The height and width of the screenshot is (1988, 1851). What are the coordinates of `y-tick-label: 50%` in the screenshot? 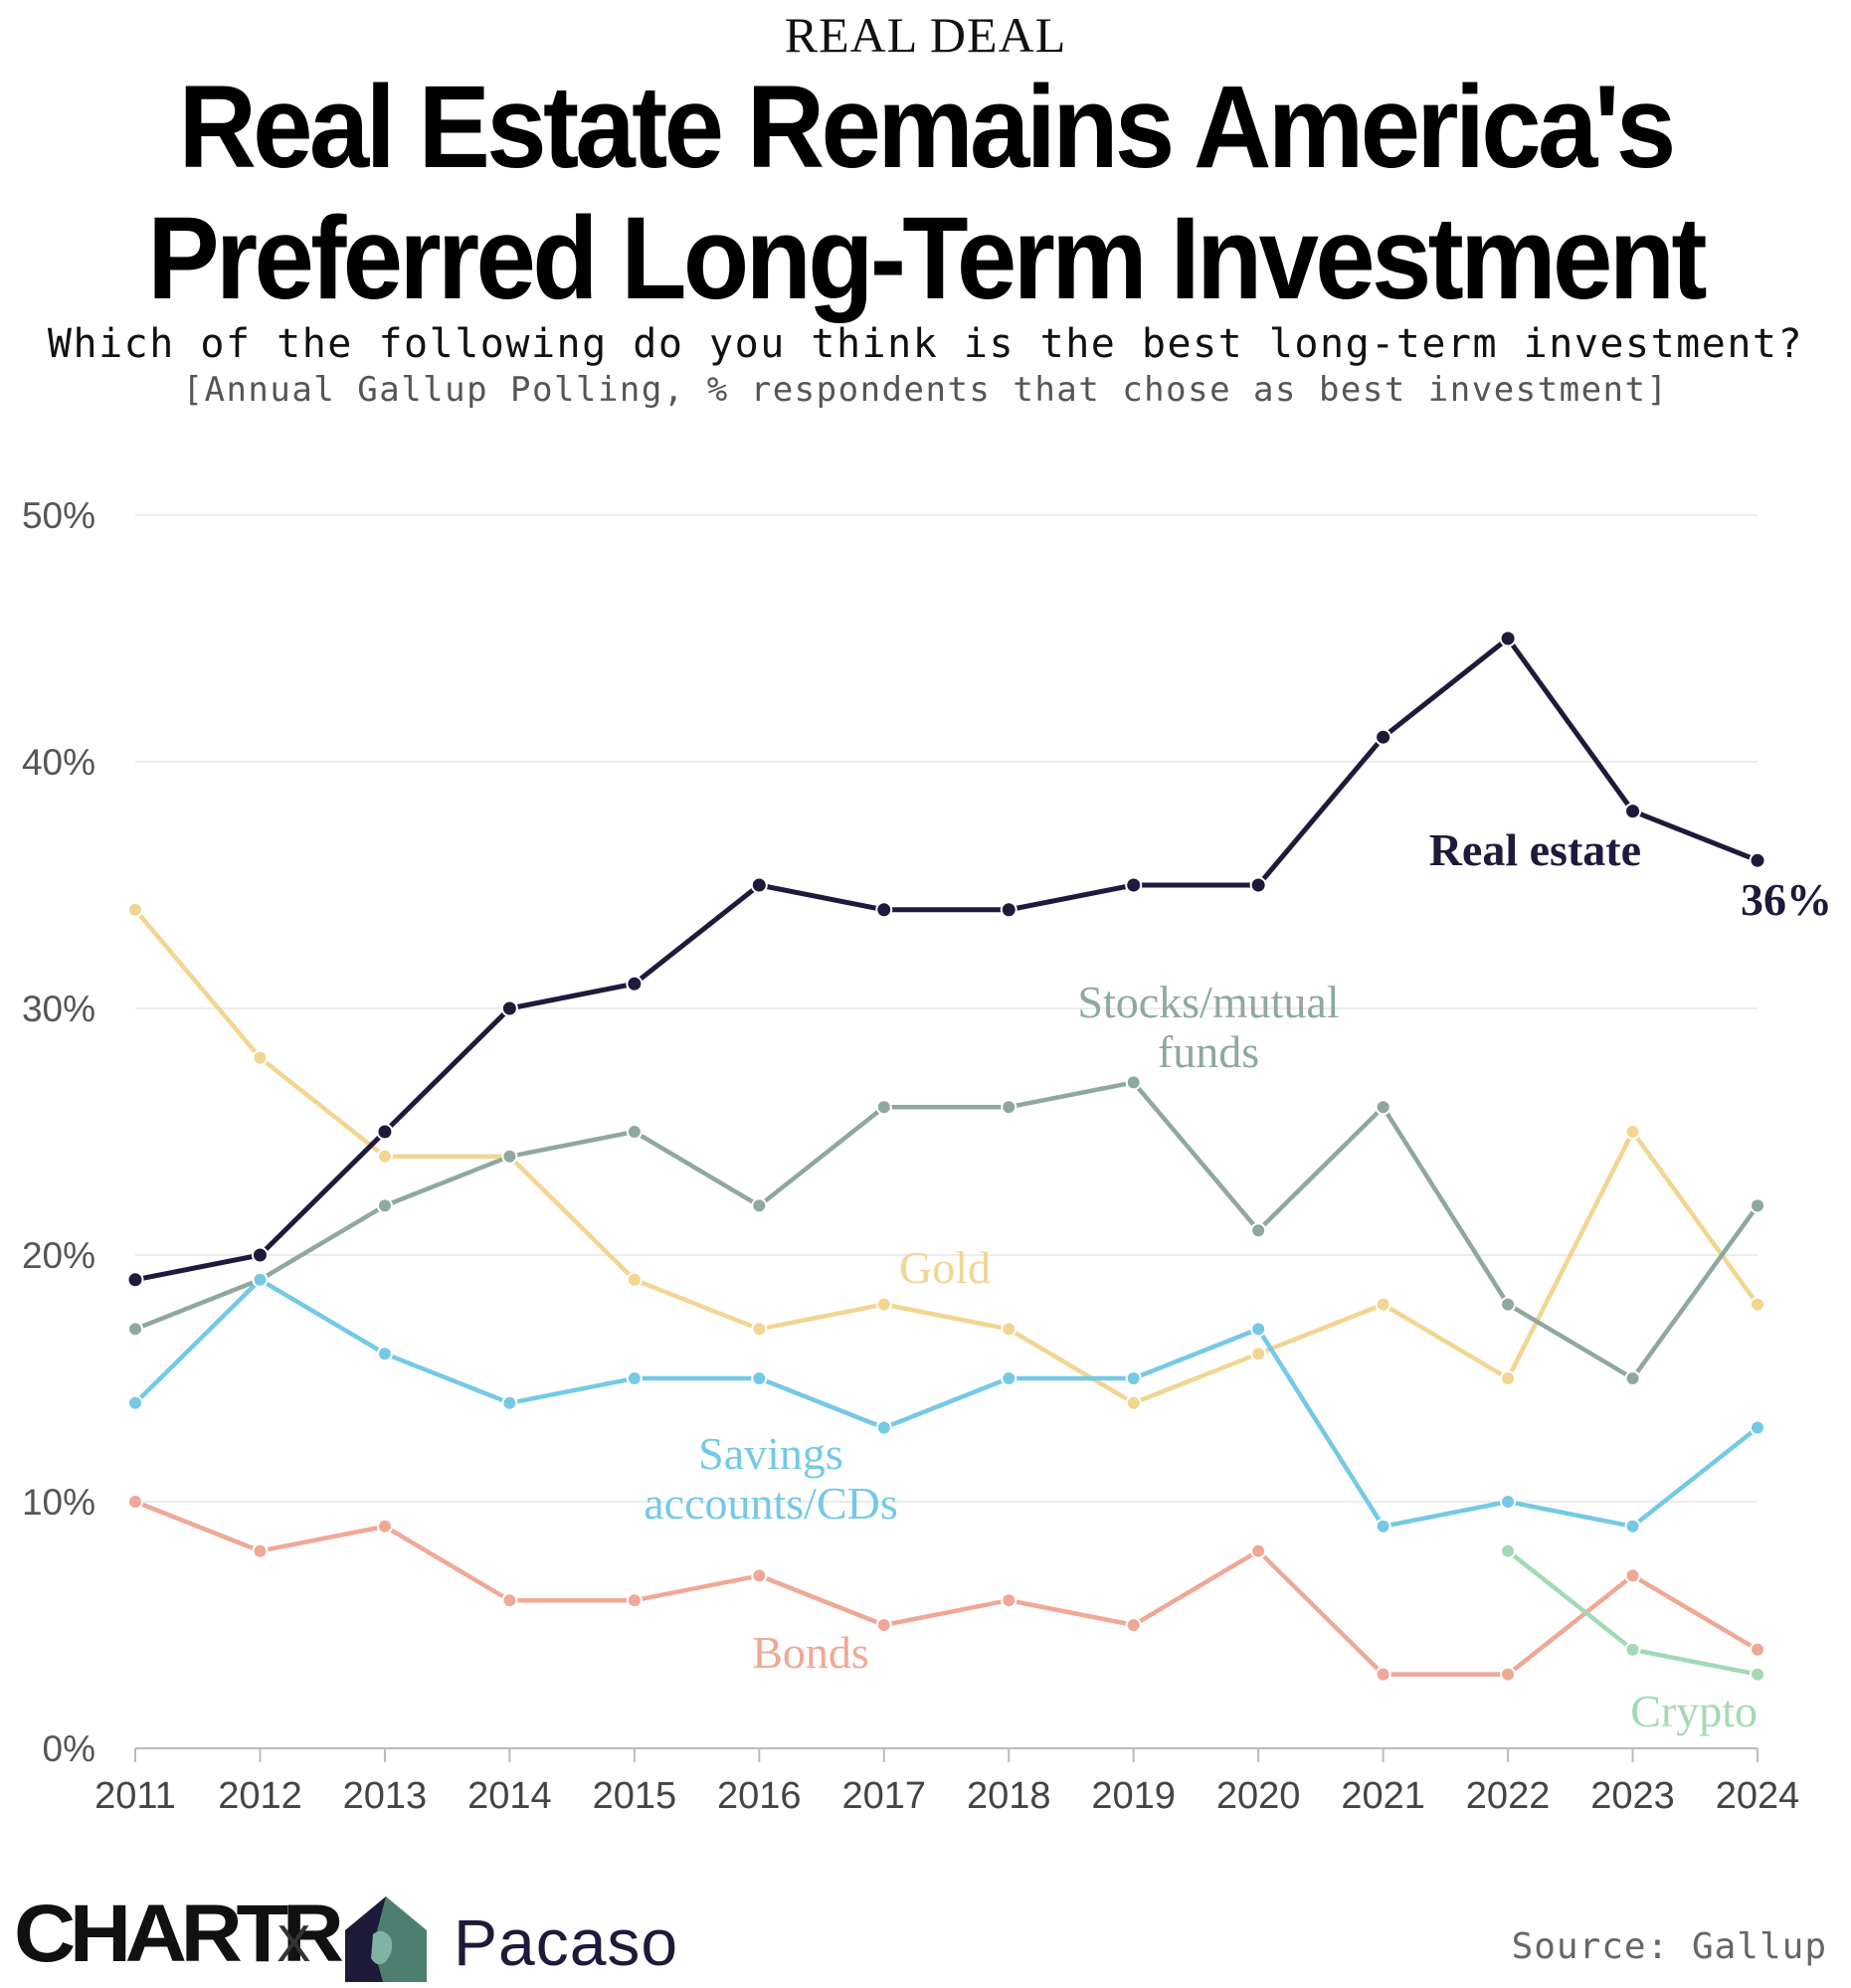 It's located at (58, 515).